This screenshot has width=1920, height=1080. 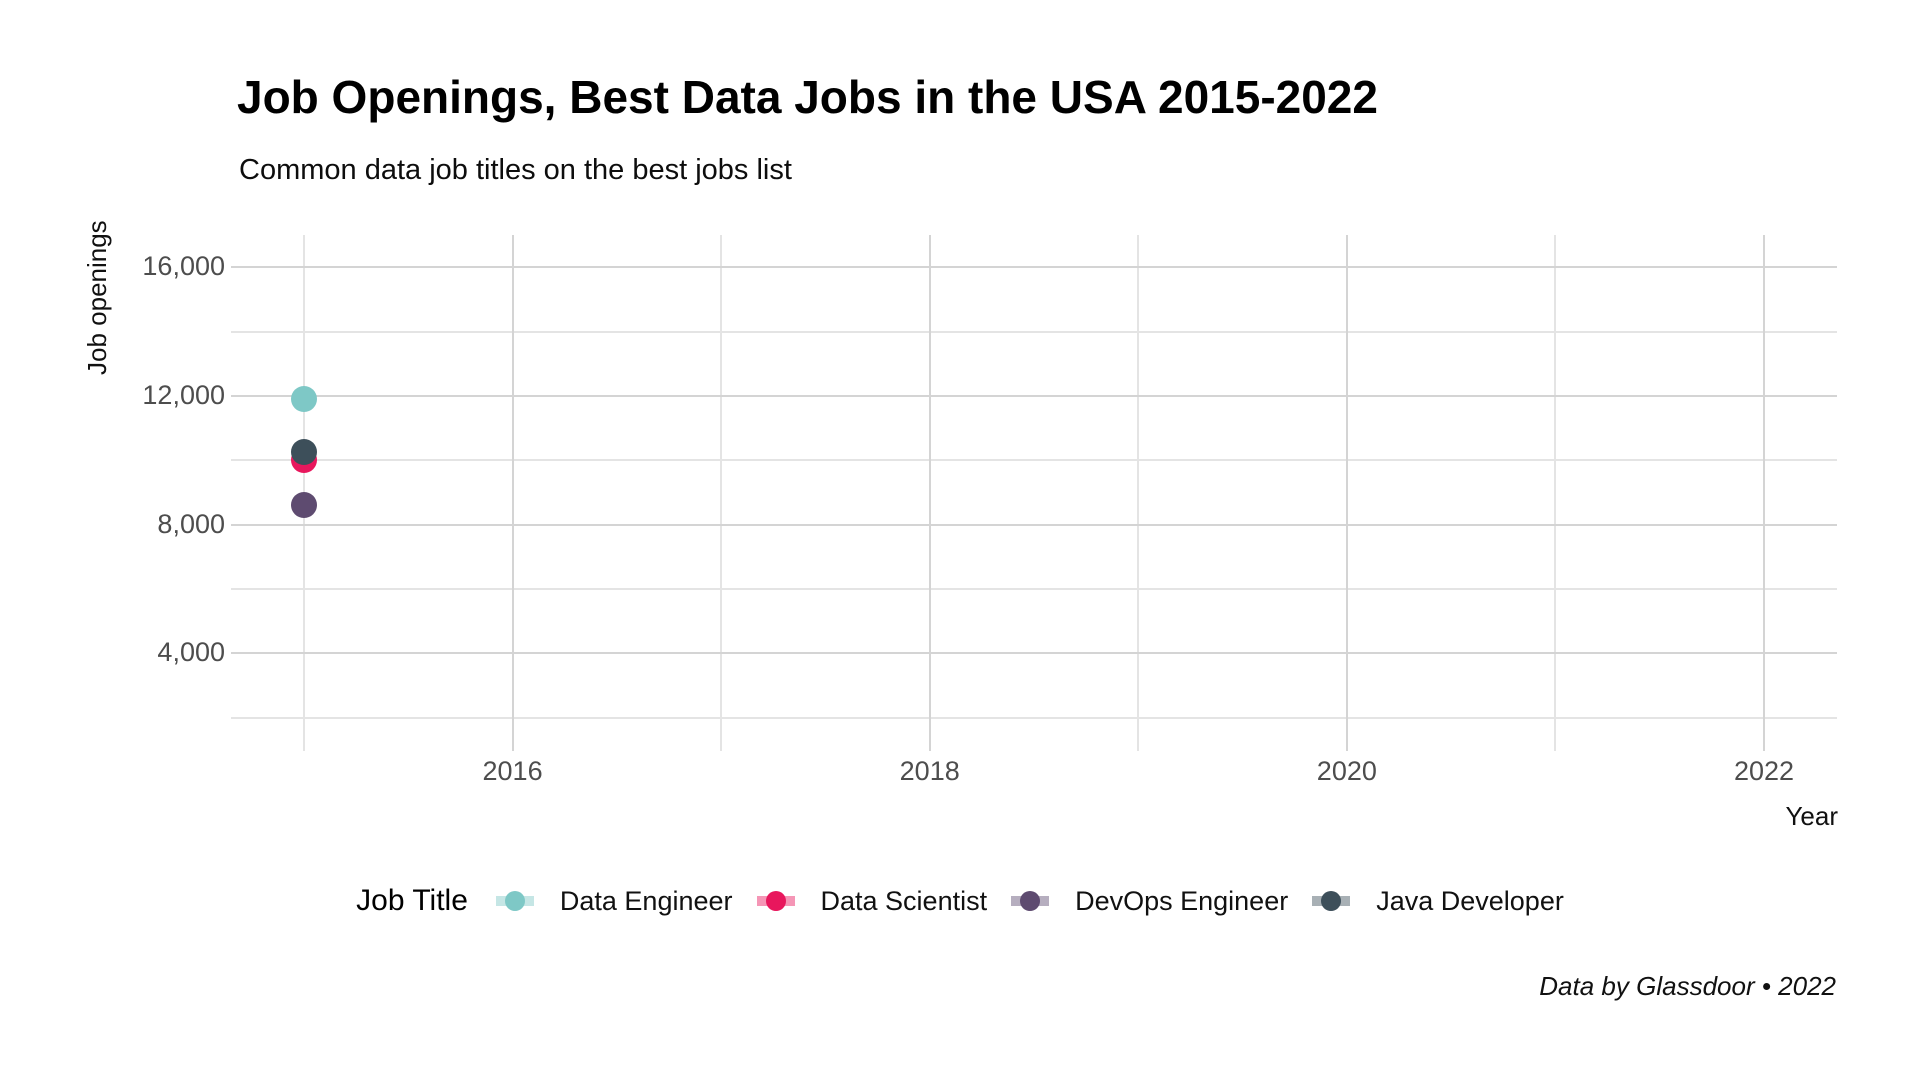 I want to click on x-axis-title: Year, so click(x=1811, y=816).